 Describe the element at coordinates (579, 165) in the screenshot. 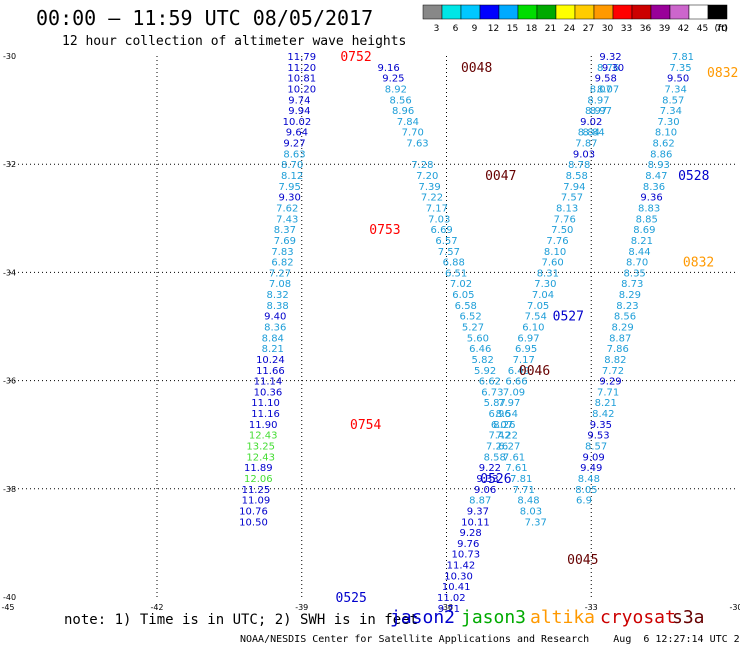

I see `swh-value: 8.78` at that location.